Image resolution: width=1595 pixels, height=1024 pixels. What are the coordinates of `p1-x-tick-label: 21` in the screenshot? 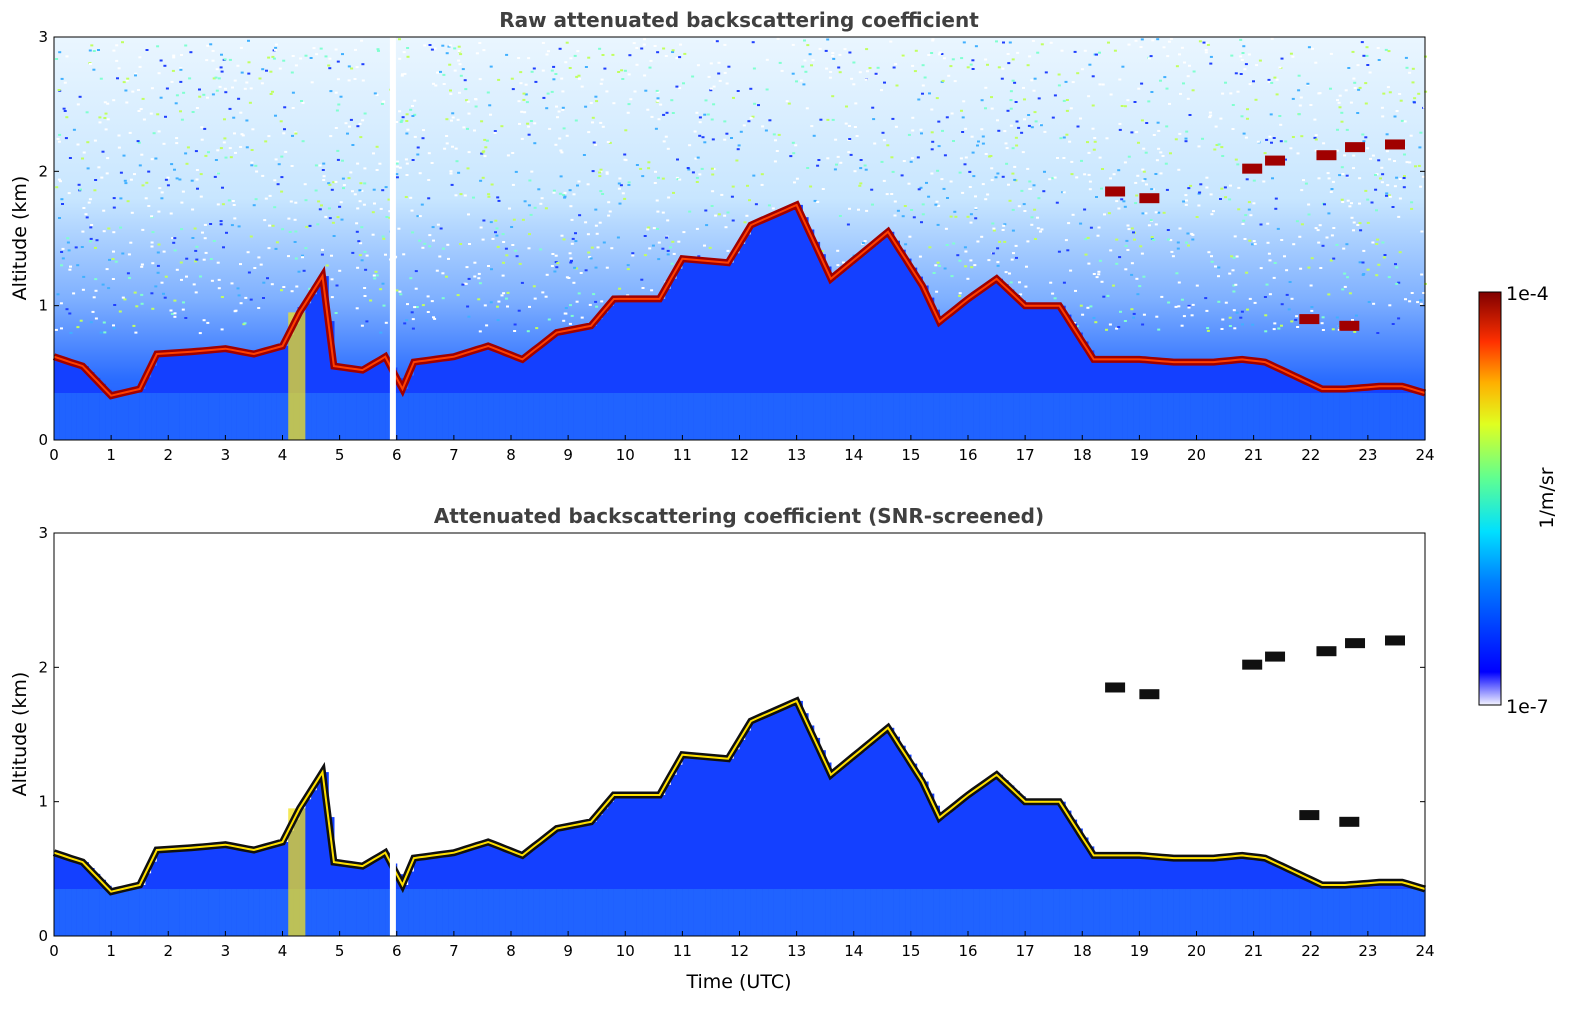 It's located at (1253, 455).